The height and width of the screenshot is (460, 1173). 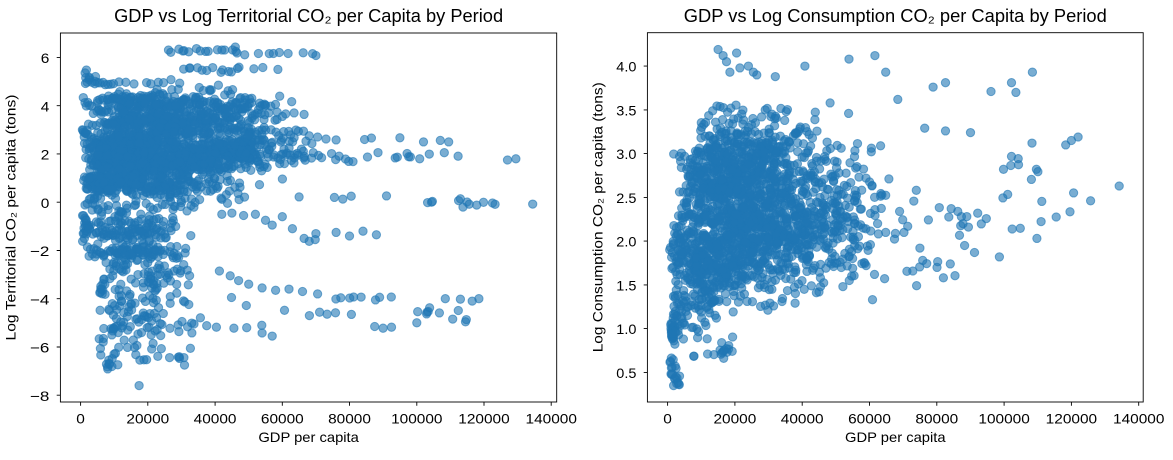 I want to click on svg-text: 0.5, so click(x=626, y=373).